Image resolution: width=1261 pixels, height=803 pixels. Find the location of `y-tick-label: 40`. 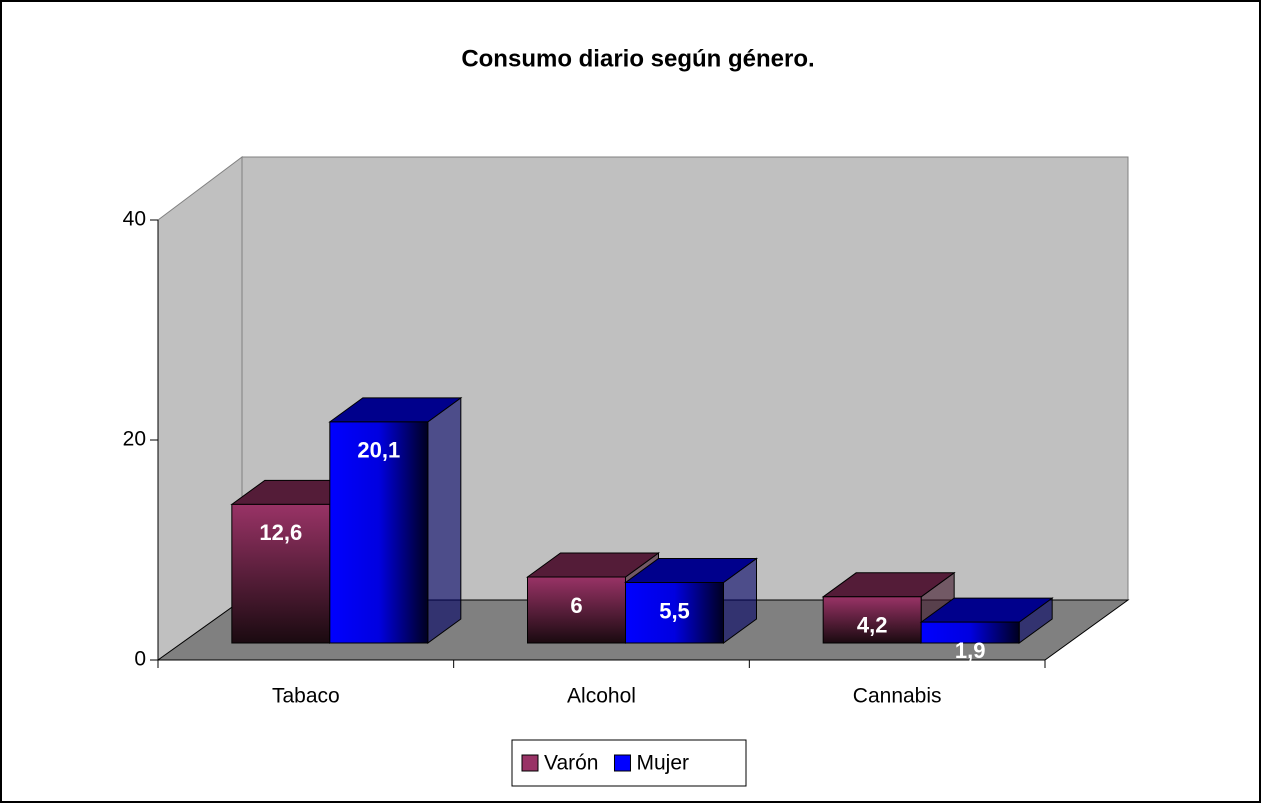

y-tick-label: 40 is located at coordinates (134, 219).